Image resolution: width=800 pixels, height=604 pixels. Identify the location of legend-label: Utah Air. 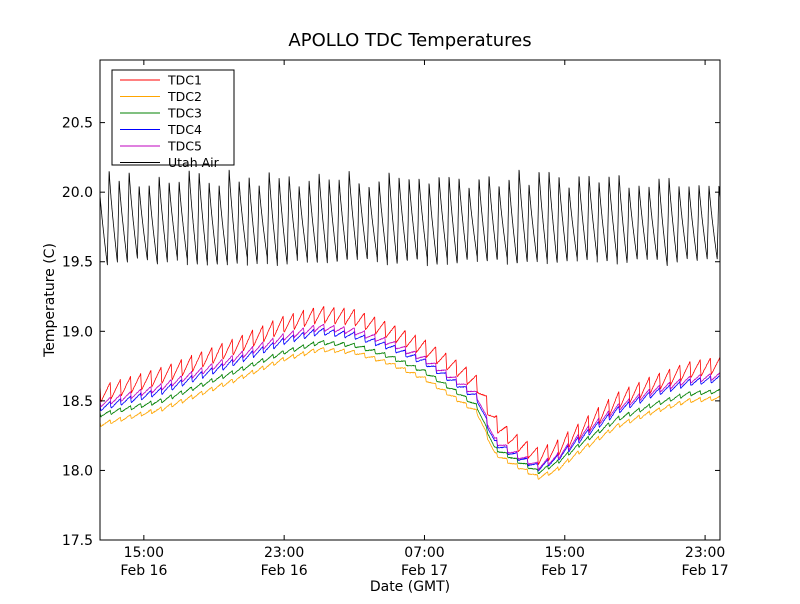
(194, 162).